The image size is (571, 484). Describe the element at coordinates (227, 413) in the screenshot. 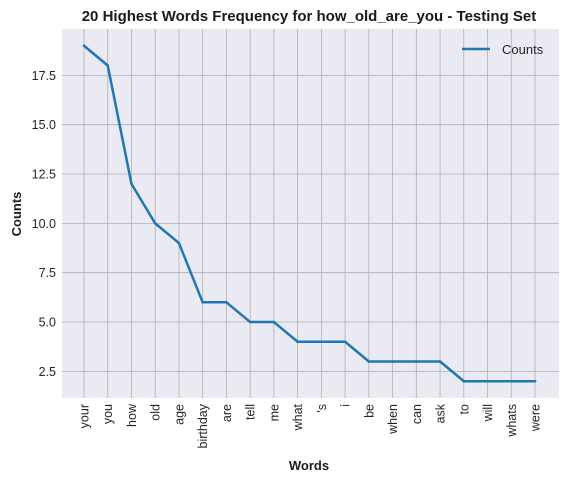

I see `x-tick-label: are` at that location.